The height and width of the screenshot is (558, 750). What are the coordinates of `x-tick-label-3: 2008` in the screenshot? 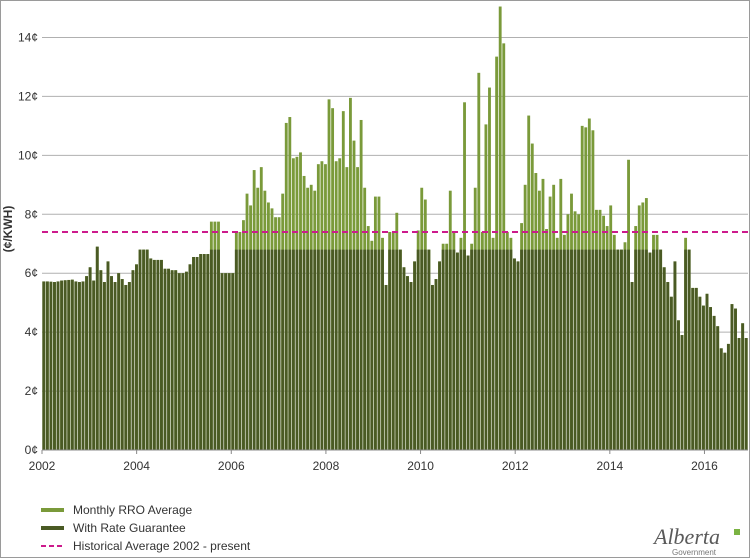 It's located at (326, 466).